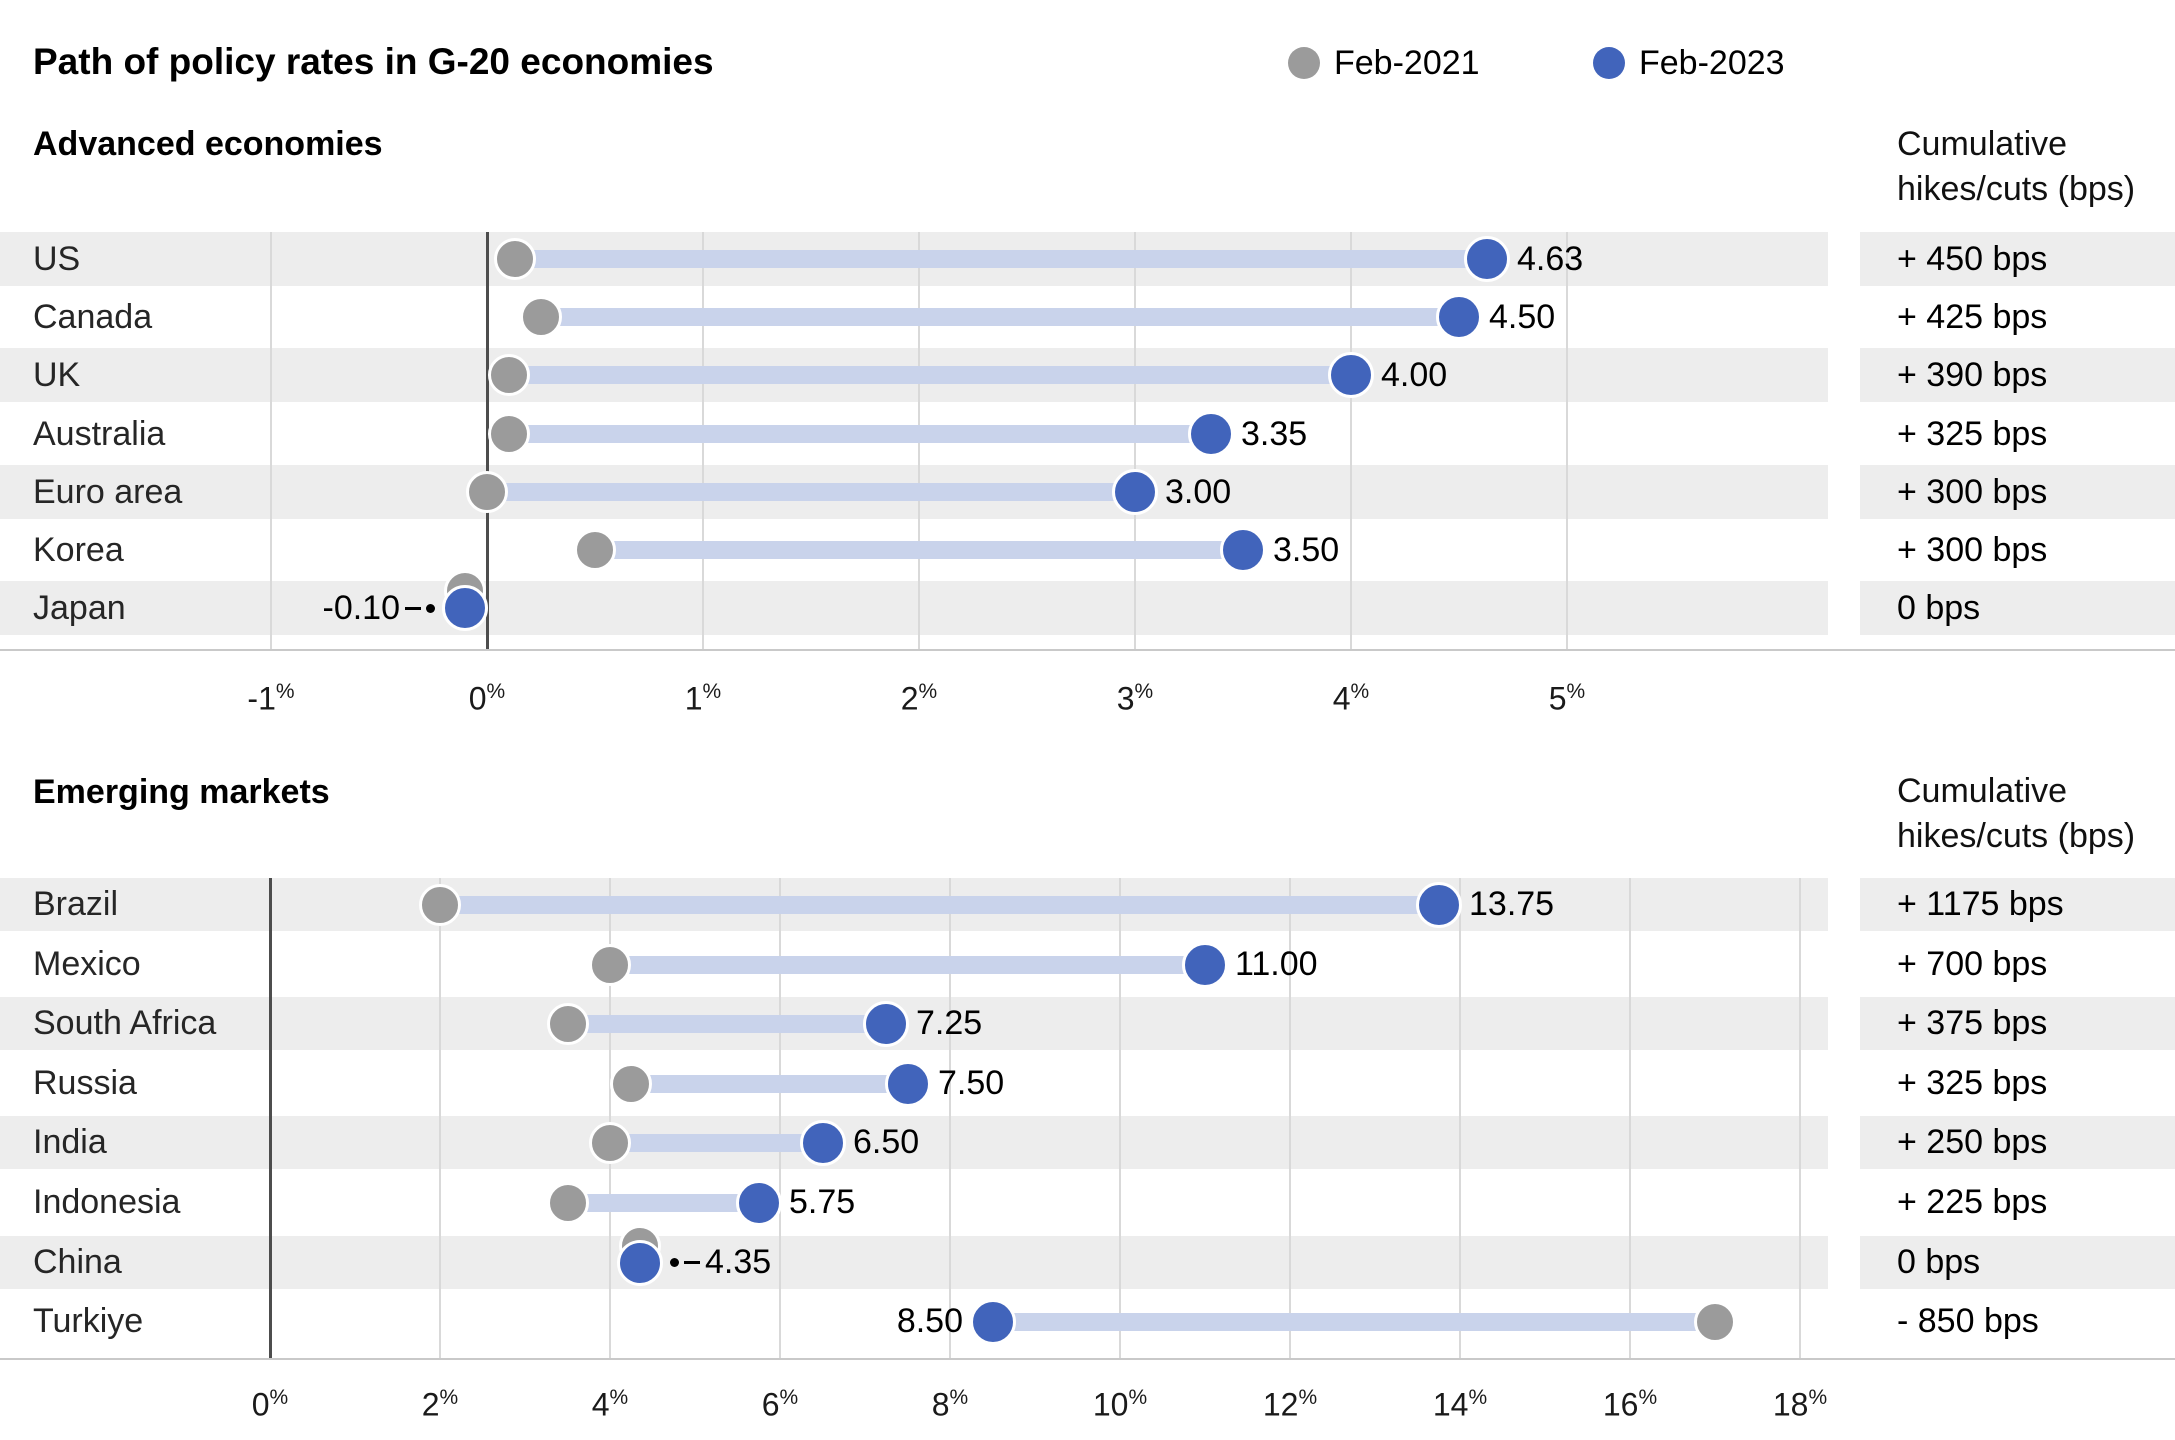 The width and height of the screenshot is (2175, 1440). What do you see at coordinates (107, 1202) in the screenshot?
I see `country-label: Indonesia` at bounding box center [107, 1202].